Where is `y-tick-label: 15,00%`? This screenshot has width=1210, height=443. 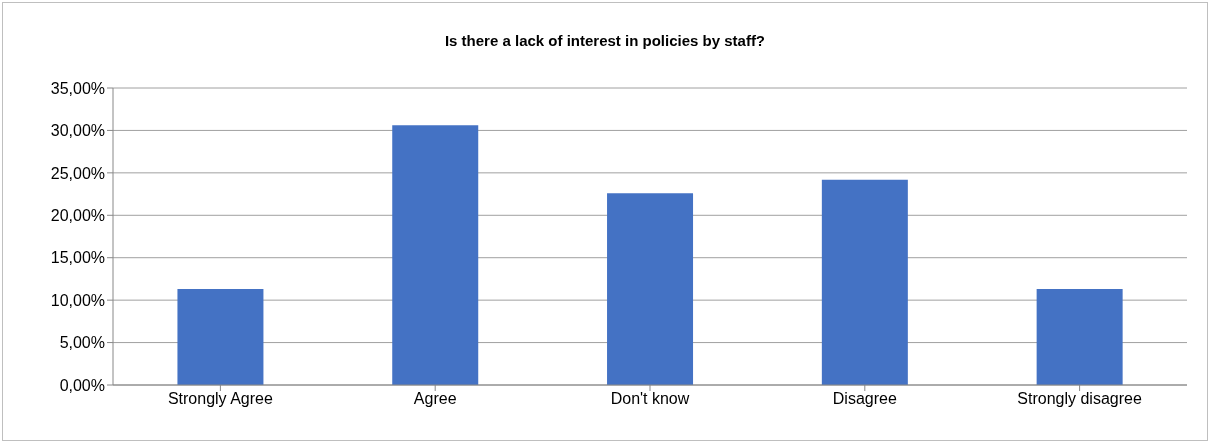 y-tick-label: 15,00% is located at coordinates (77, 258).